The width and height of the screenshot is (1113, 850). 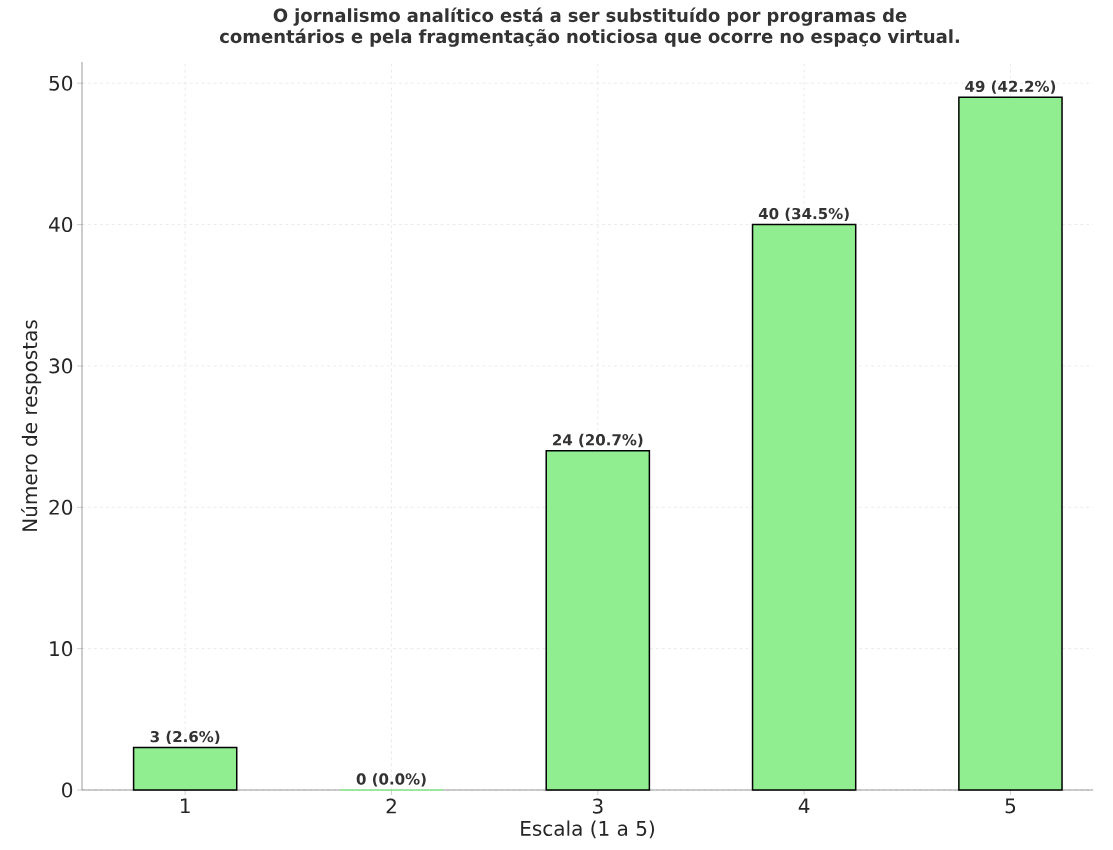 I want to click on data-label: 40 (34.5%), so click(x=803, y=214).